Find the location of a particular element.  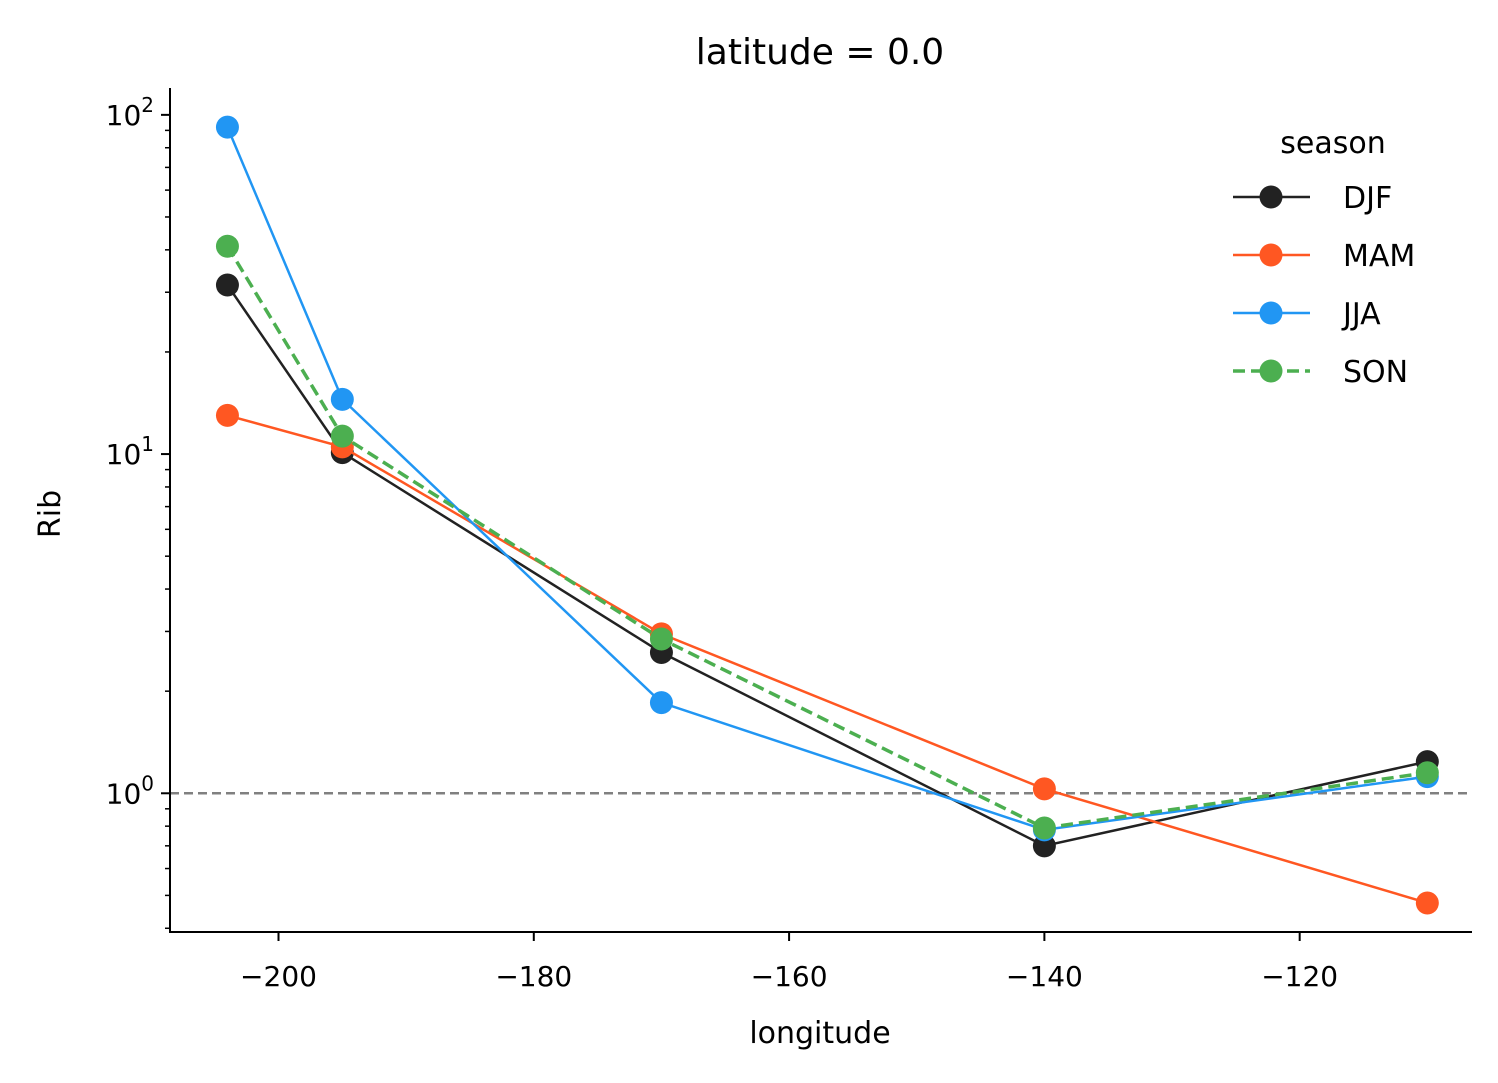

legend-marker-jja is located at coordinates (1271, 313).